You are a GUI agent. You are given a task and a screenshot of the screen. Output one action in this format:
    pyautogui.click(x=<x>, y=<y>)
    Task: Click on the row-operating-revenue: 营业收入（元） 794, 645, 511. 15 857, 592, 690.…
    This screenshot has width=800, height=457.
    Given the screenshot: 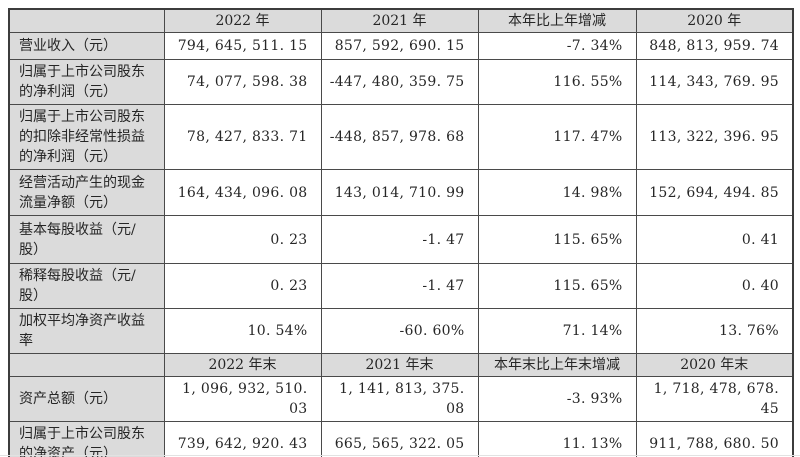 What is the action you would take?
    pyautogui.click(x=401, y=46)
    